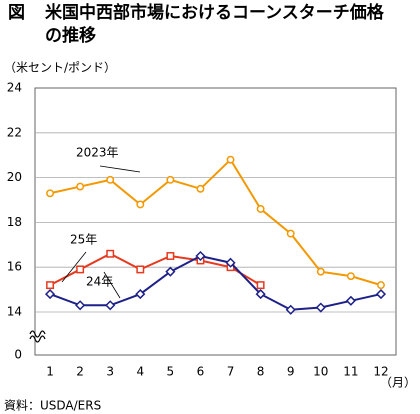 The width and height of the screenshot is (420, 414). What do you see at coordinates (320, 372) in the screenshot?
I see `x-tick-label: 10` at bounding box center [320, 372].